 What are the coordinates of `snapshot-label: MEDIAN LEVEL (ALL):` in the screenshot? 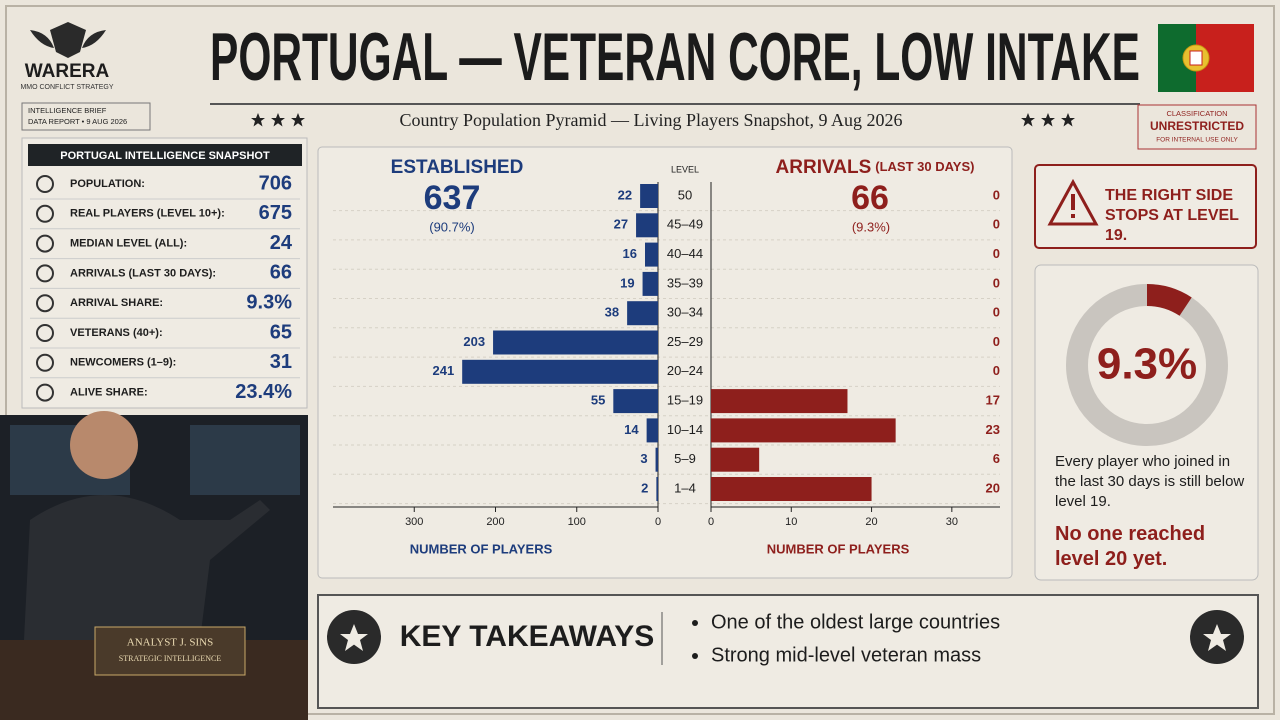 It's located at (128, 244).